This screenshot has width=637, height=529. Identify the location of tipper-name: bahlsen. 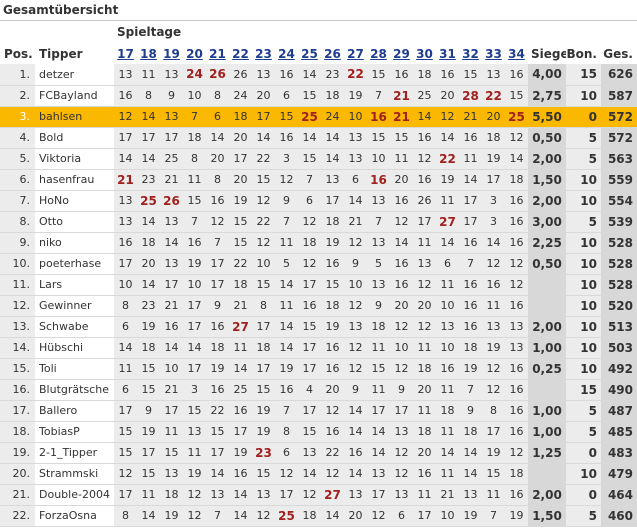
(74, 117).